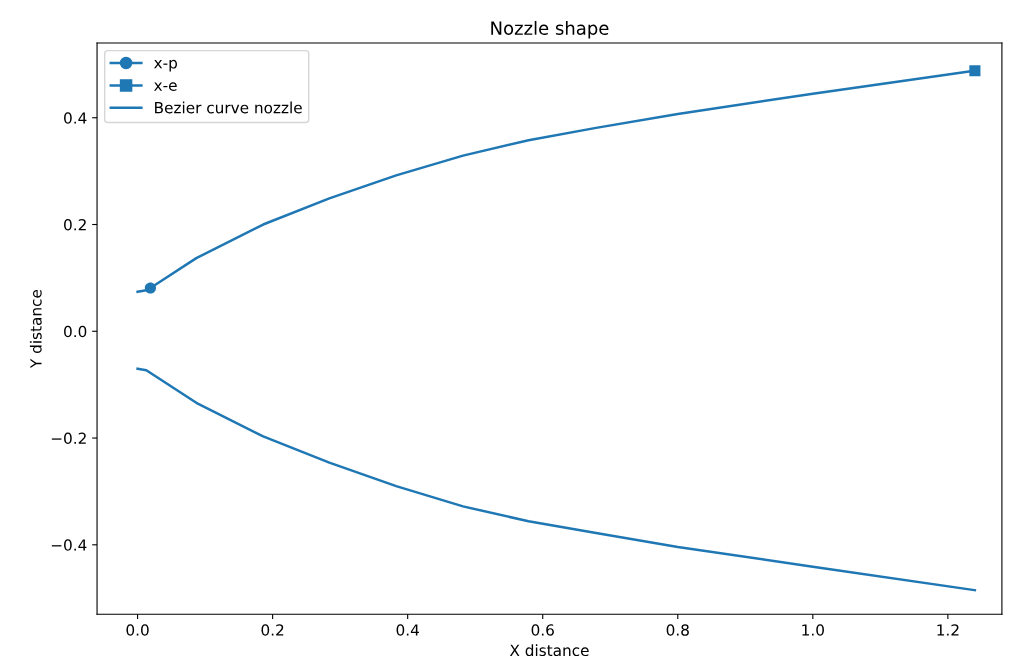 The width and height of the screenshot is (1011, 672). Describe the element at coordinates (165, 87) in the screenshot. I see `legend-label: x-e` at that location.